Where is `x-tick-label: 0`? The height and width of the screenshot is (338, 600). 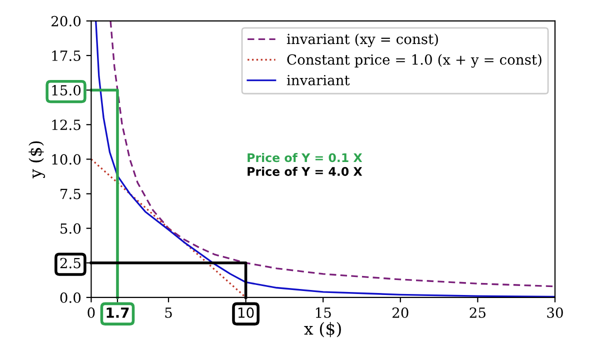
x-tick-label: 0 is located at coordinates (91, 312).